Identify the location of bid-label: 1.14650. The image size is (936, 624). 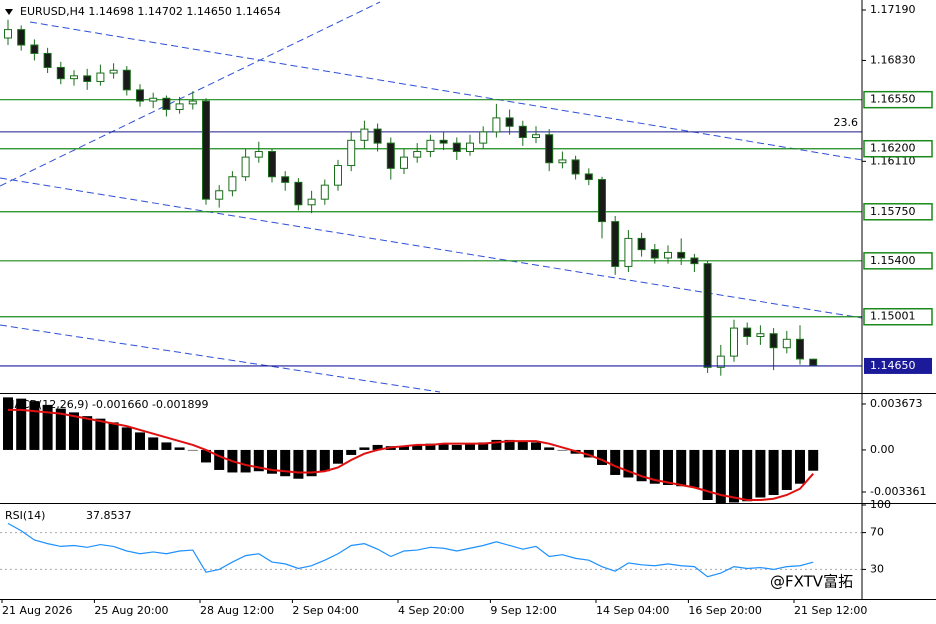
(893, 365).